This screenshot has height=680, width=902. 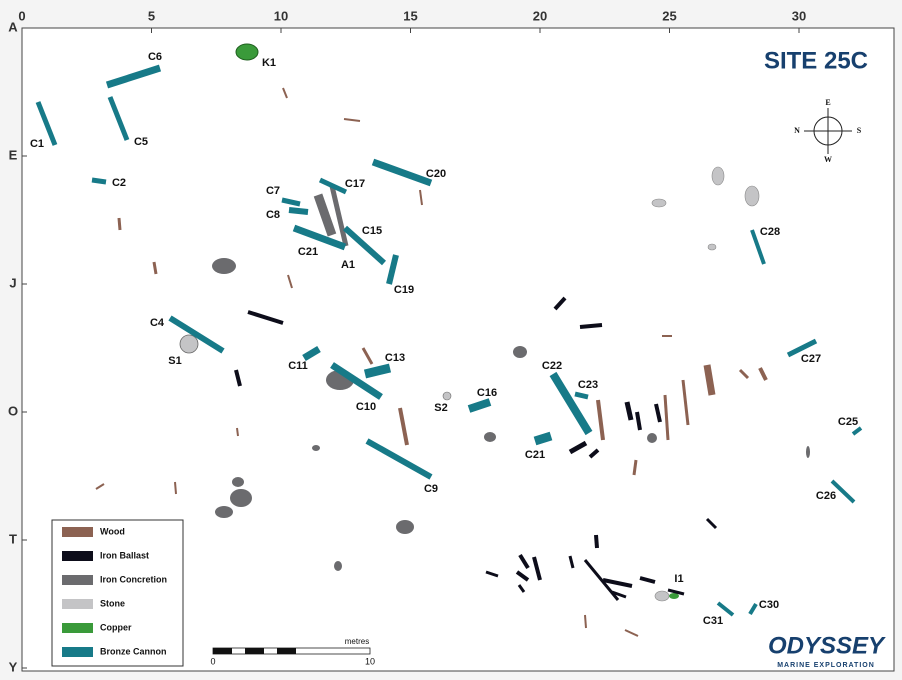 I want to click on feature-label: C22, so click(x=552, y=366).